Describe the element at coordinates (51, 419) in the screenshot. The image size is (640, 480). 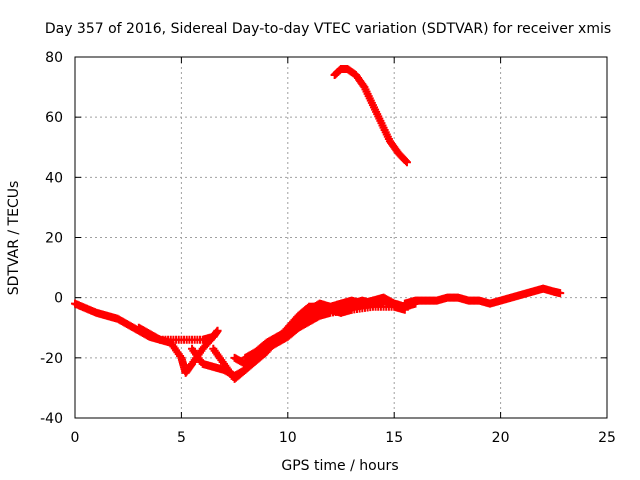
I see `y-tick-label: -40` at that location.